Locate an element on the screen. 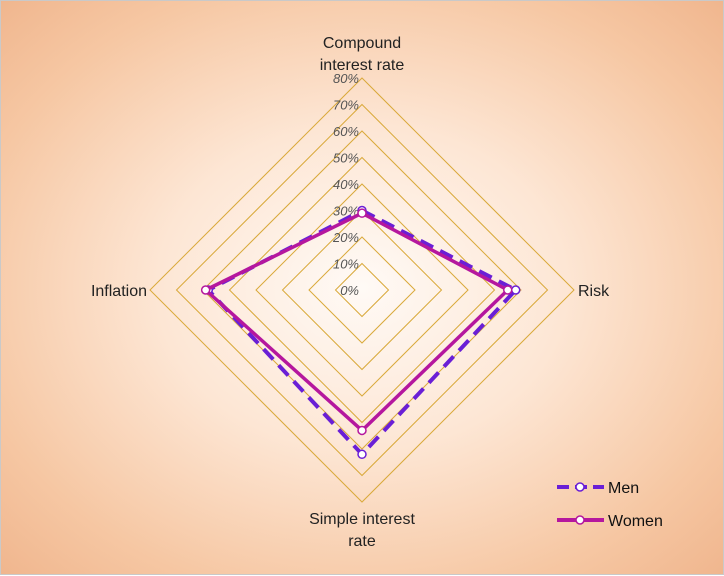 The width and height of the screenshot is (724, 576). legend-item-women: Women is located at coordinates (610, 521).